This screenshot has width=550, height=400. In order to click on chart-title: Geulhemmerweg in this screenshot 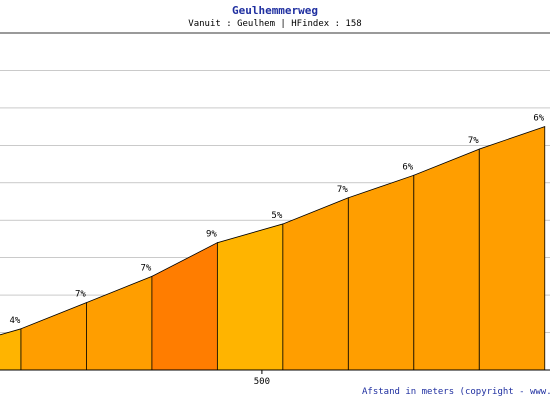, I will do `click(275, 10)`.